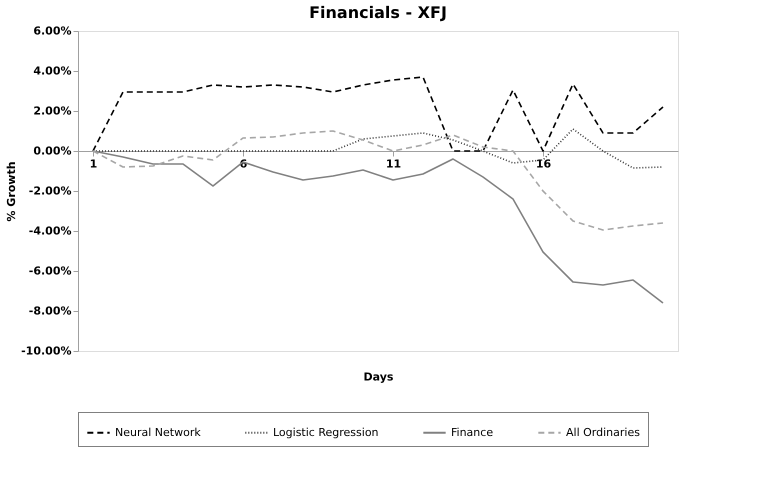 The width and height of the screenshot is (776, 497). What do you see at coordinates (50, 311) in the screenshot?
I see `y-tick-label: -8.00%` at bounding box center [50, 311].